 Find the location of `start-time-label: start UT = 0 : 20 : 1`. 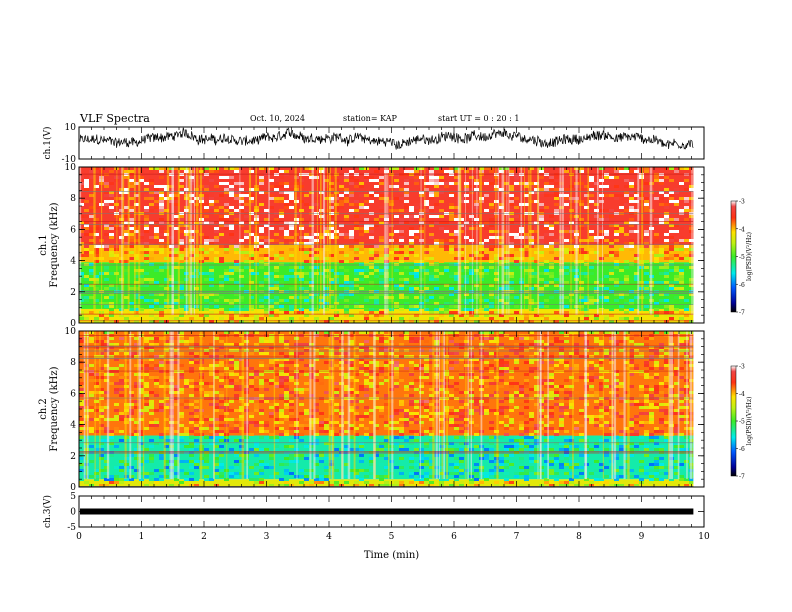

start-time-label: start UT = 0 : 20 : 1 is located at coordinates (479, 118).